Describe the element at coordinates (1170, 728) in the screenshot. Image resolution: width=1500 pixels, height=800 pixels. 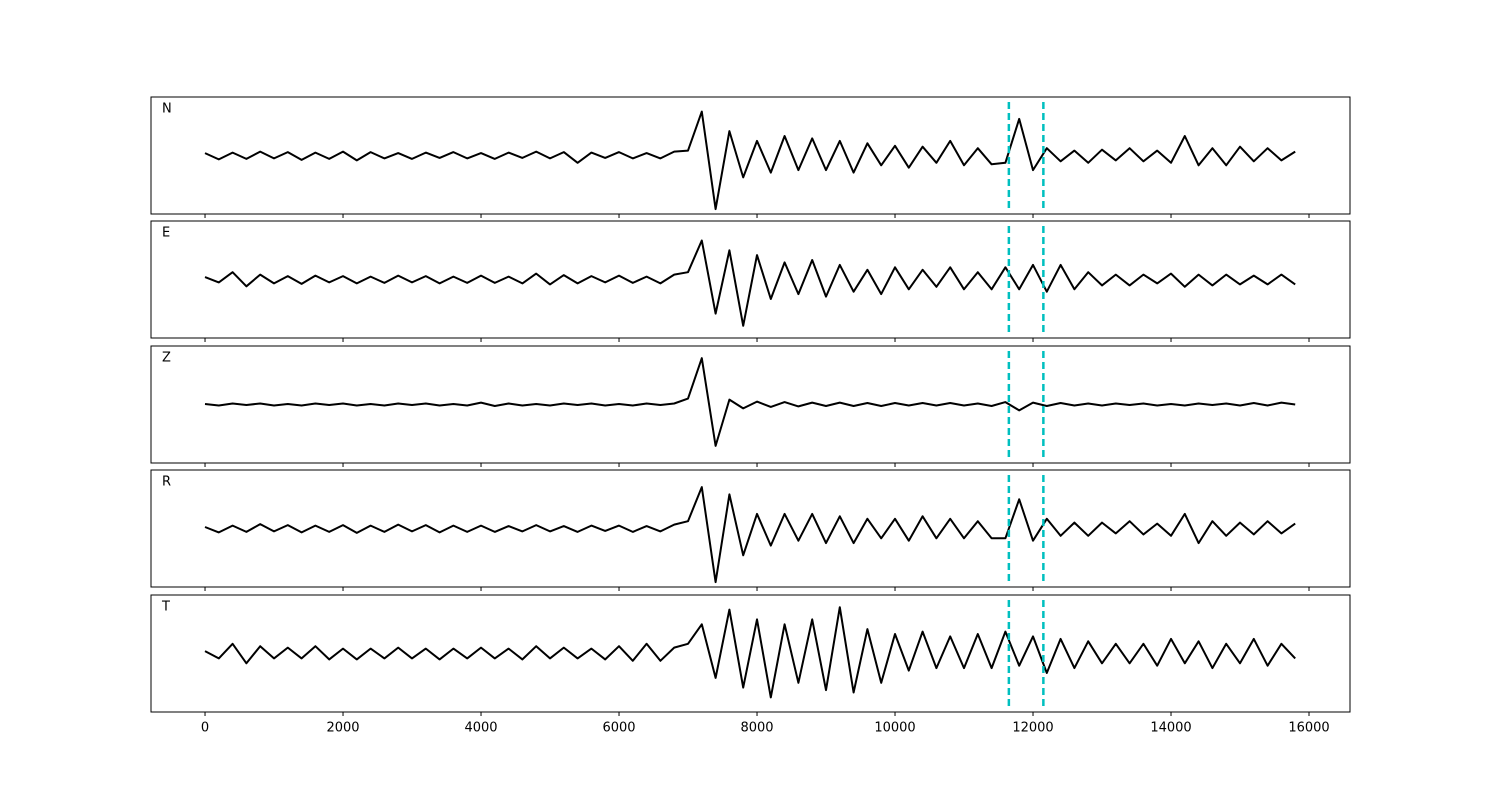
I see `x-tick-label: 14000` at that location.